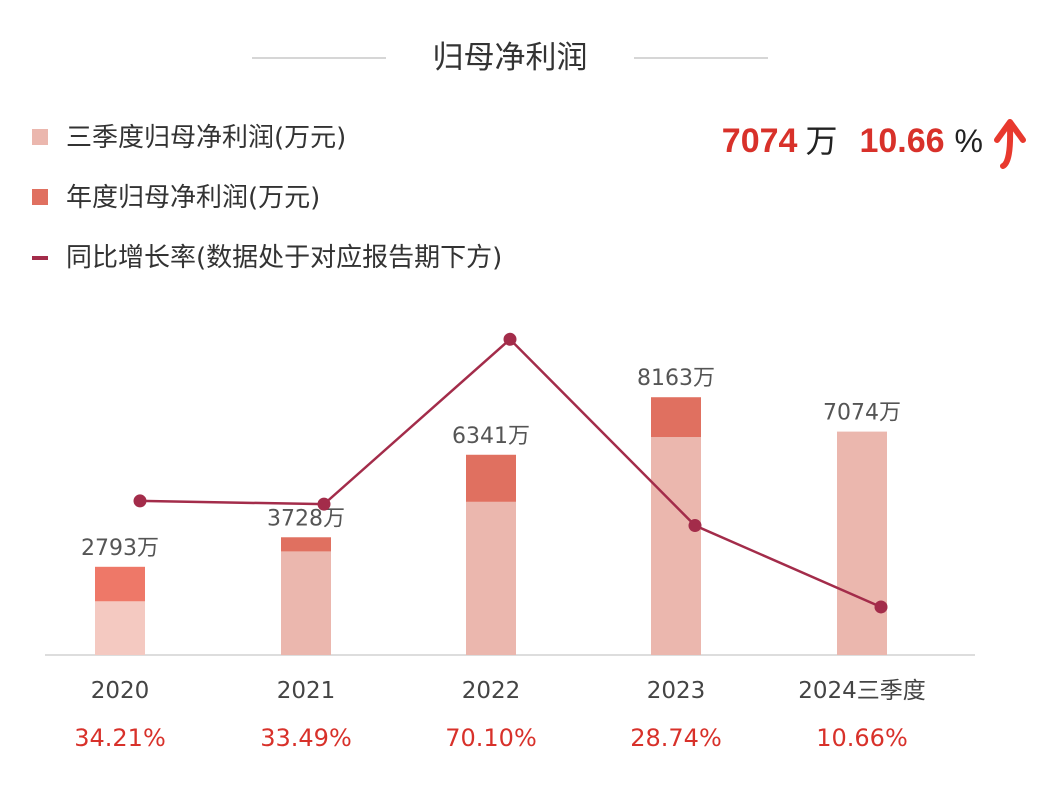  What do you see at coordinates (193, 198) in the screenshot?
I see `legend-label-annual: 年度归母净利润(万元)` at bounding box center [193, 198].